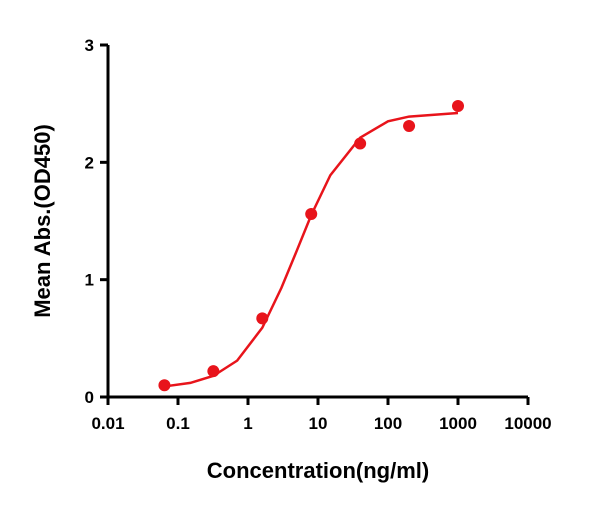 The width and height of the screenshot is (600, 516). What do you see at coordinates (107, 423) in the screenshot?
I see `x-tick-label: 0.01` at bounding box center [107, 423].